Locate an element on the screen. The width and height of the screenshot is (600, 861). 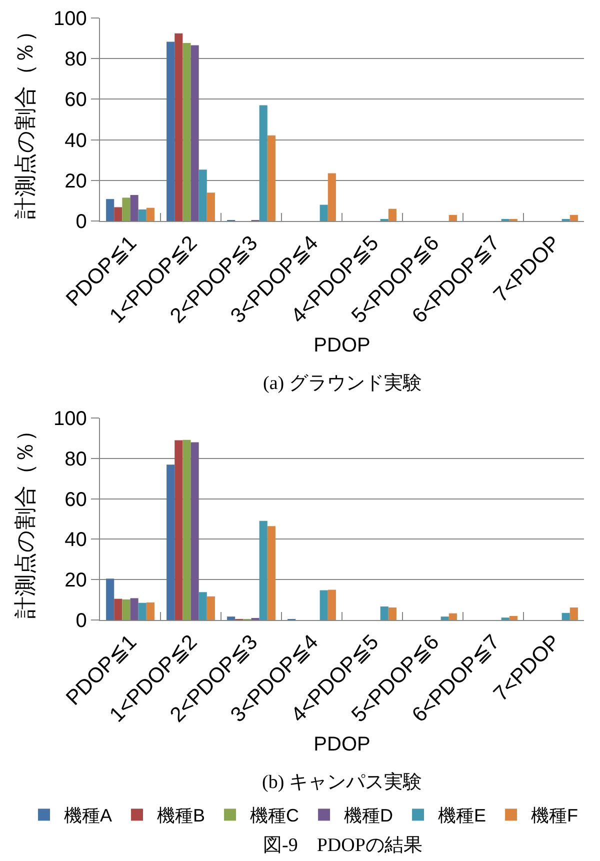
text: 図-9 PDOPの結果 is located at coordinates (342, 845).